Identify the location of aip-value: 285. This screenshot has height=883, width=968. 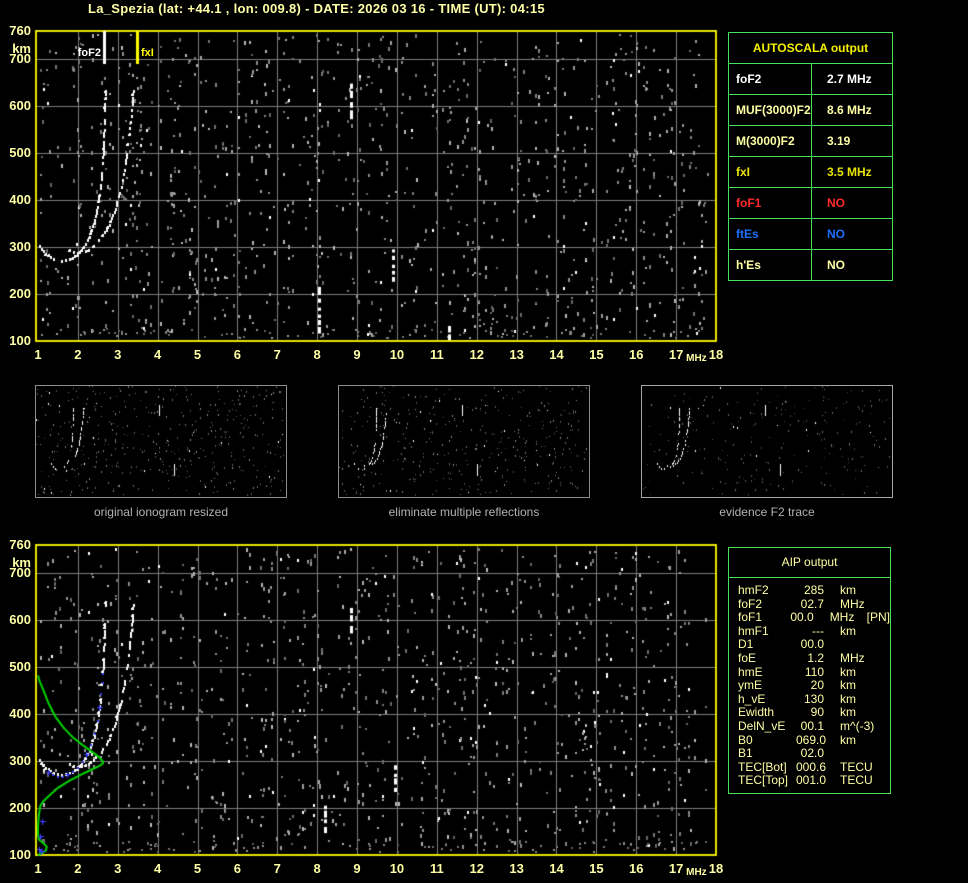
(813, 590).